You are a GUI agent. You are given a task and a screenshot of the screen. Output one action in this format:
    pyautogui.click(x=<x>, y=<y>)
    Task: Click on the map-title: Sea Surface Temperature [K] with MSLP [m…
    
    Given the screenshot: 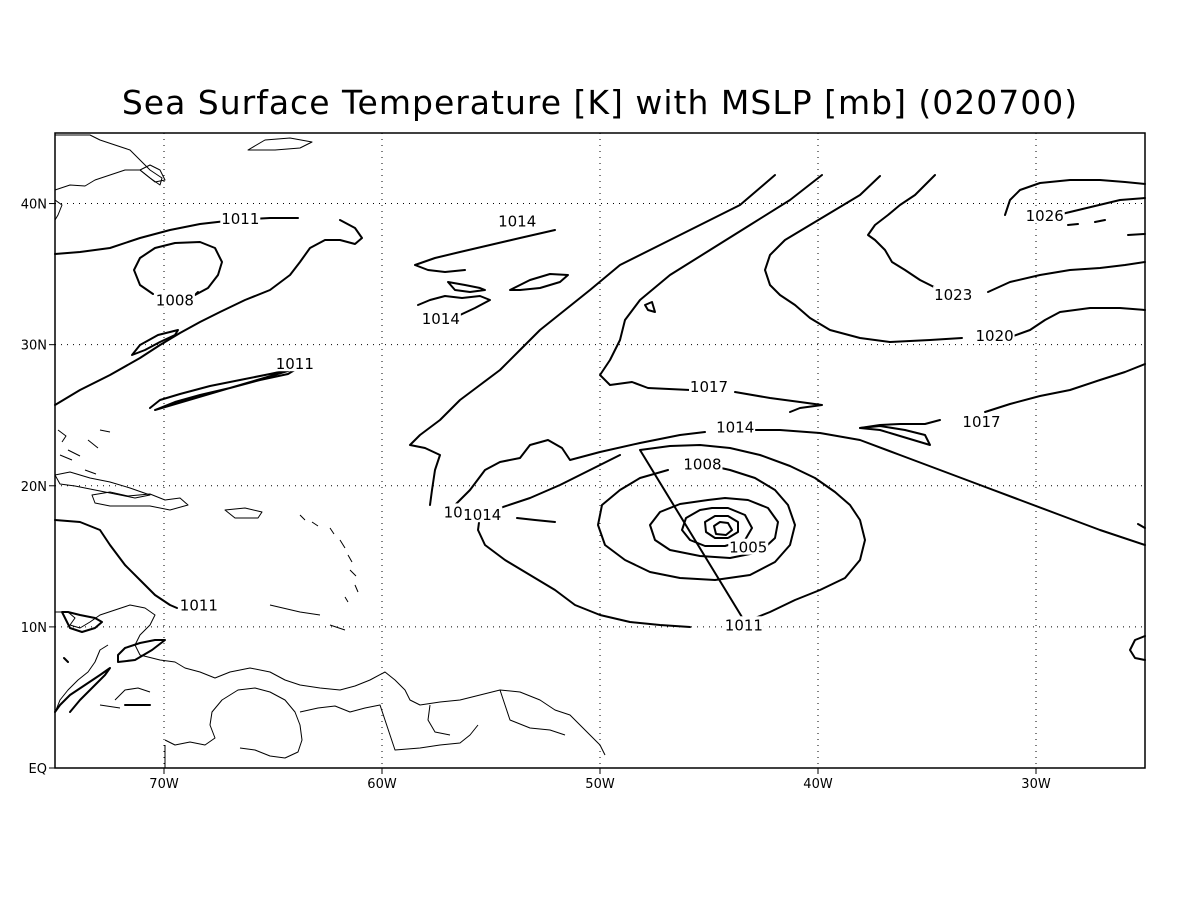 What is the action you would take?
    pyautogui.click(x=600, y=102)
    